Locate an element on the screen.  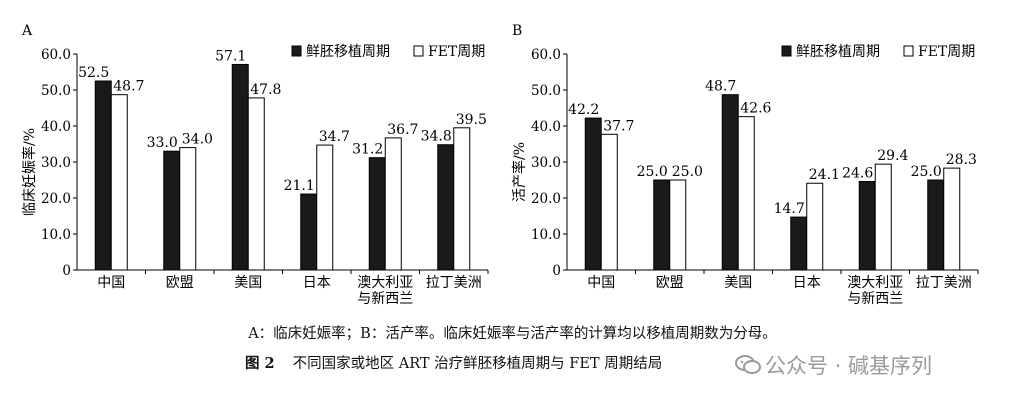
data-label: 31.2 is located at coordinates (367, 150).